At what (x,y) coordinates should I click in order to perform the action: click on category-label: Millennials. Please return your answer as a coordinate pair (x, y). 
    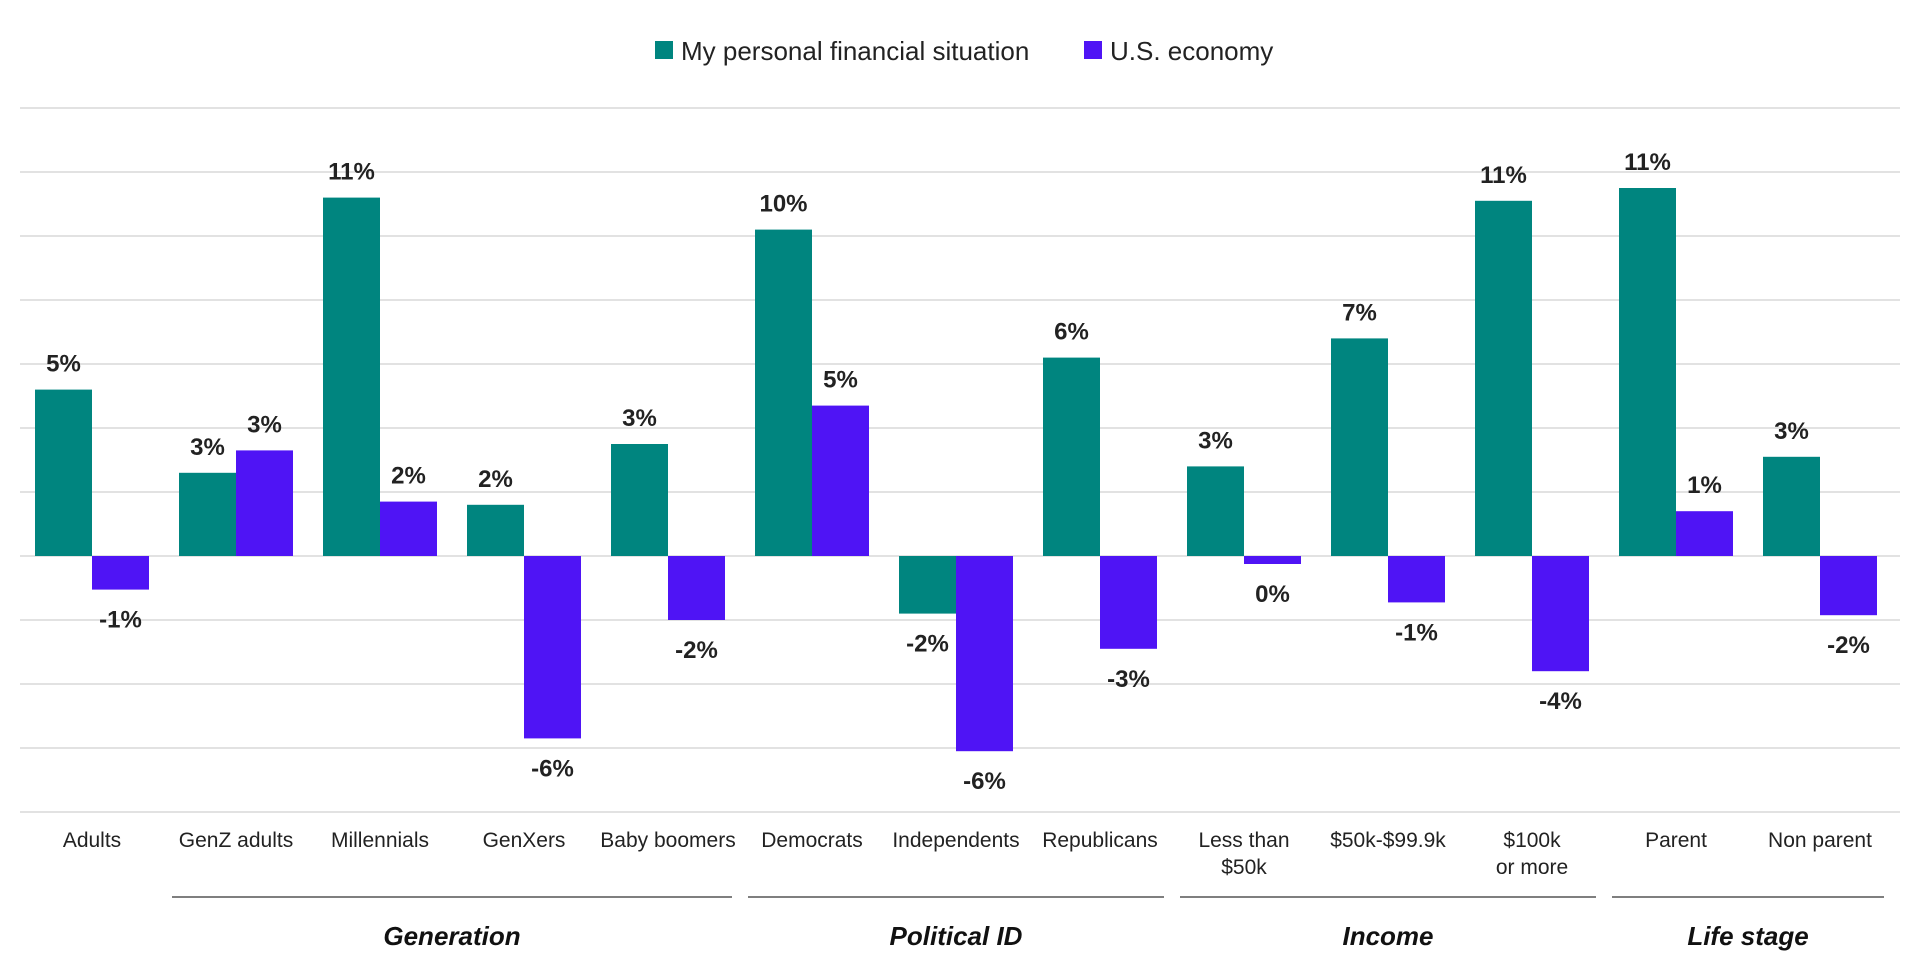
    Looking at the image, I should click on (380, 840).